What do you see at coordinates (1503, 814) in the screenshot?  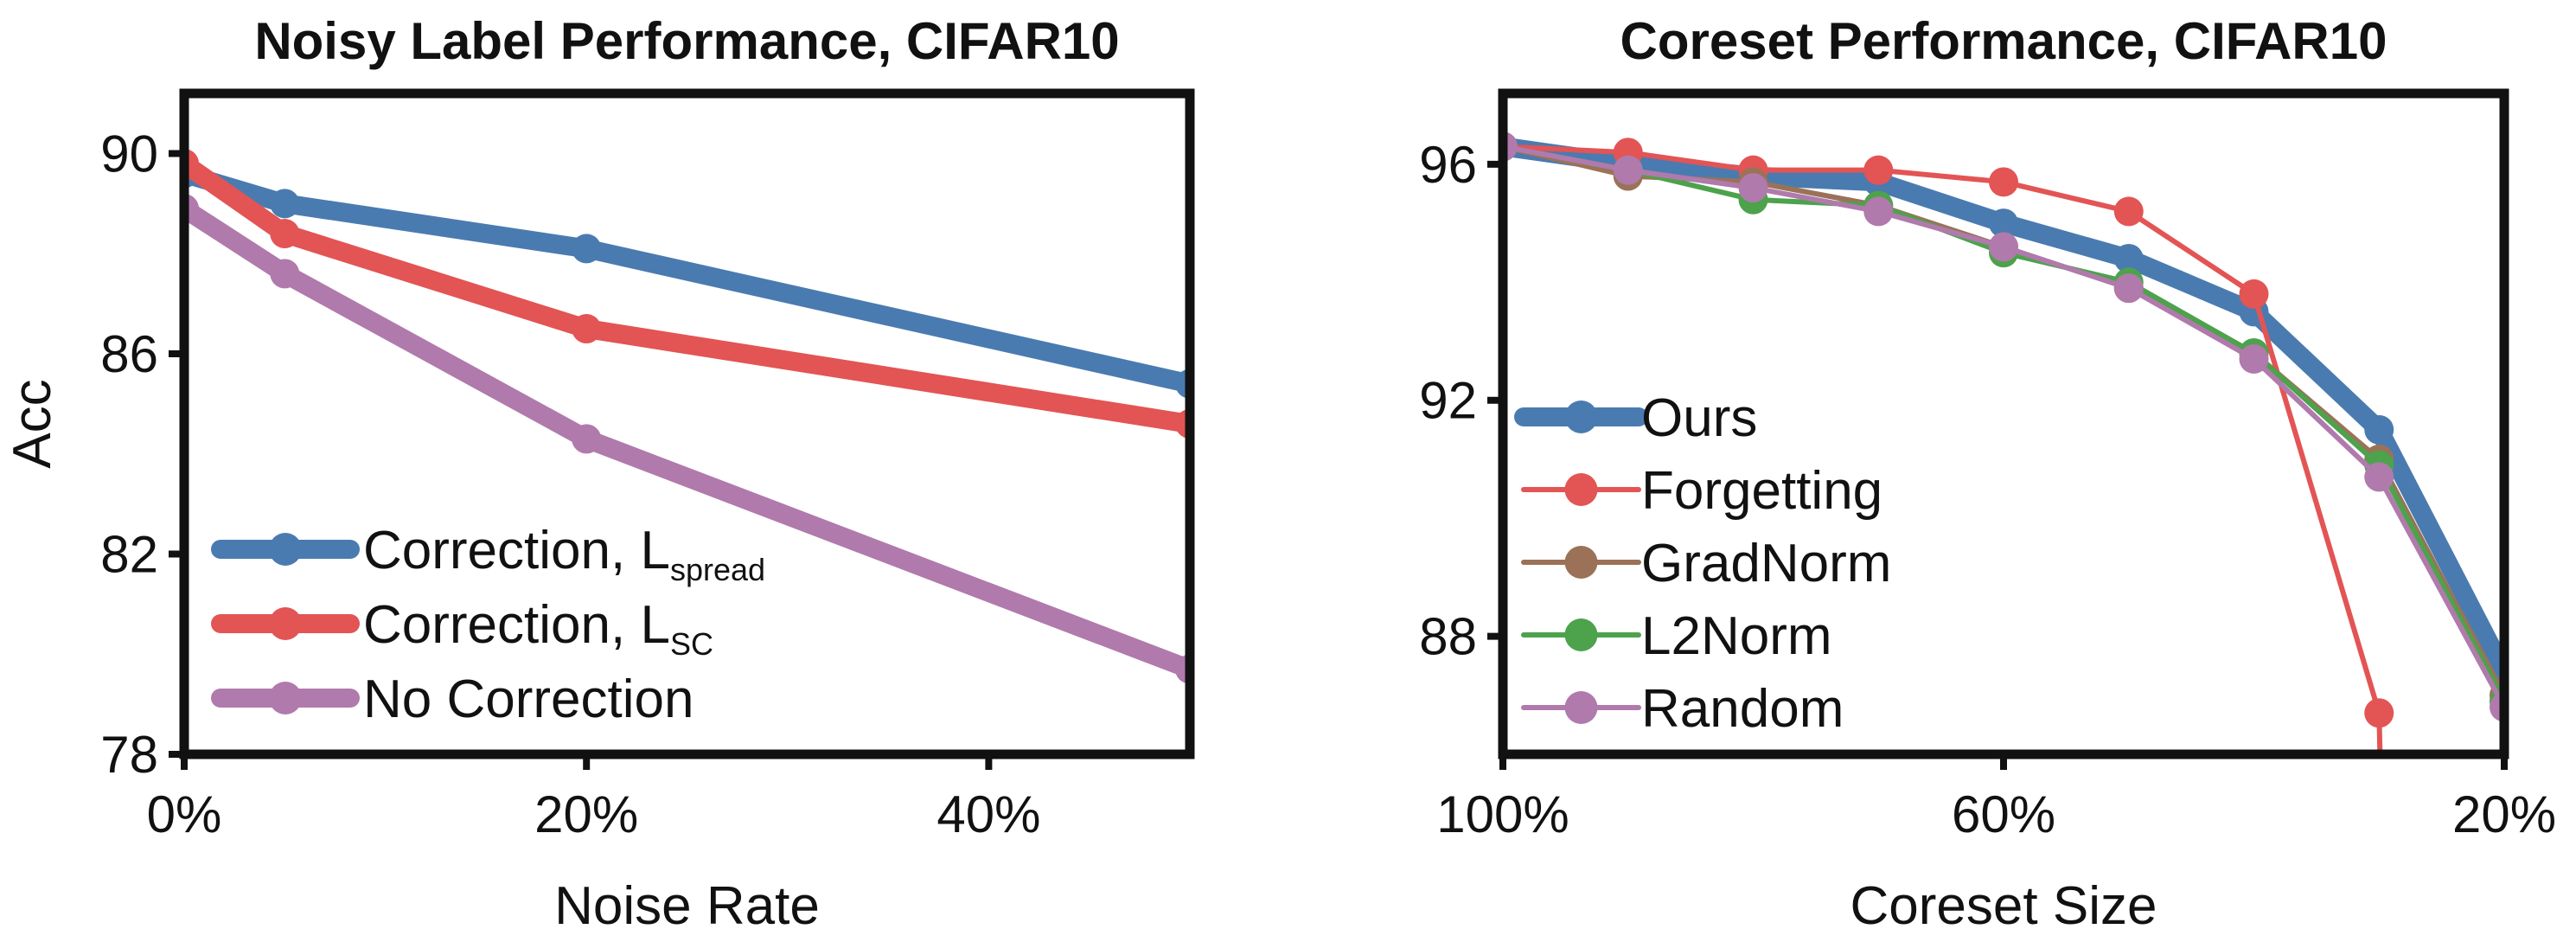 I see `x-tick-label: 100%` at bounding box center [1503, 814].